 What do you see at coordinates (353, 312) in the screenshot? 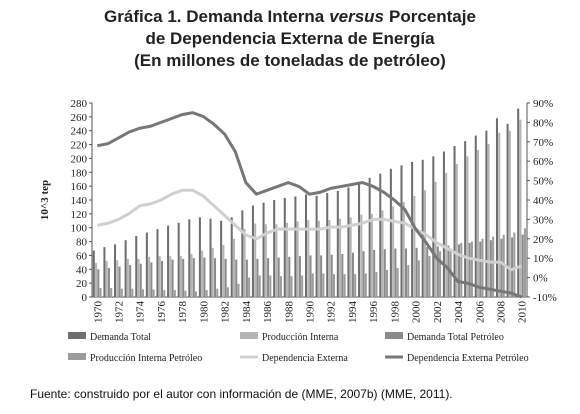
I see `x-tick-label: 1994` at bounding box center [353, 312].